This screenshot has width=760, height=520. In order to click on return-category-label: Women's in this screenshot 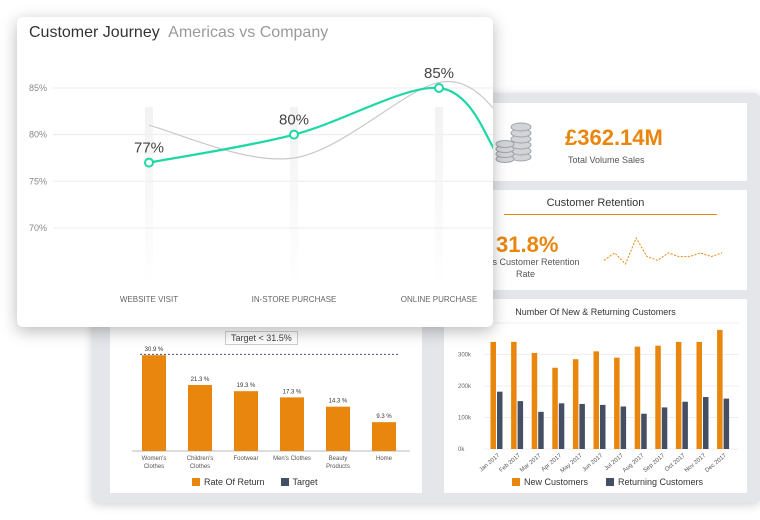, I will do `click(154, 459)`.